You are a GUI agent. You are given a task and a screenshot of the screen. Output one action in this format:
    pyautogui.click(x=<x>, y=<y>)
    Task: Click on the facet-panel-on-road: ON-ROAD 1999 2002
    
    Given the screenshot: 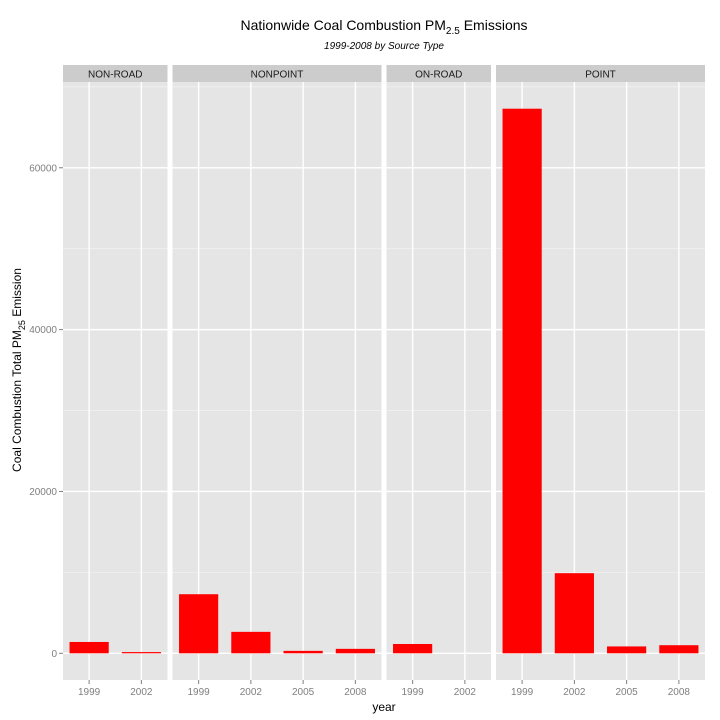 What is the action you would take?
    pyautogui.click(x=438, y=381)
    